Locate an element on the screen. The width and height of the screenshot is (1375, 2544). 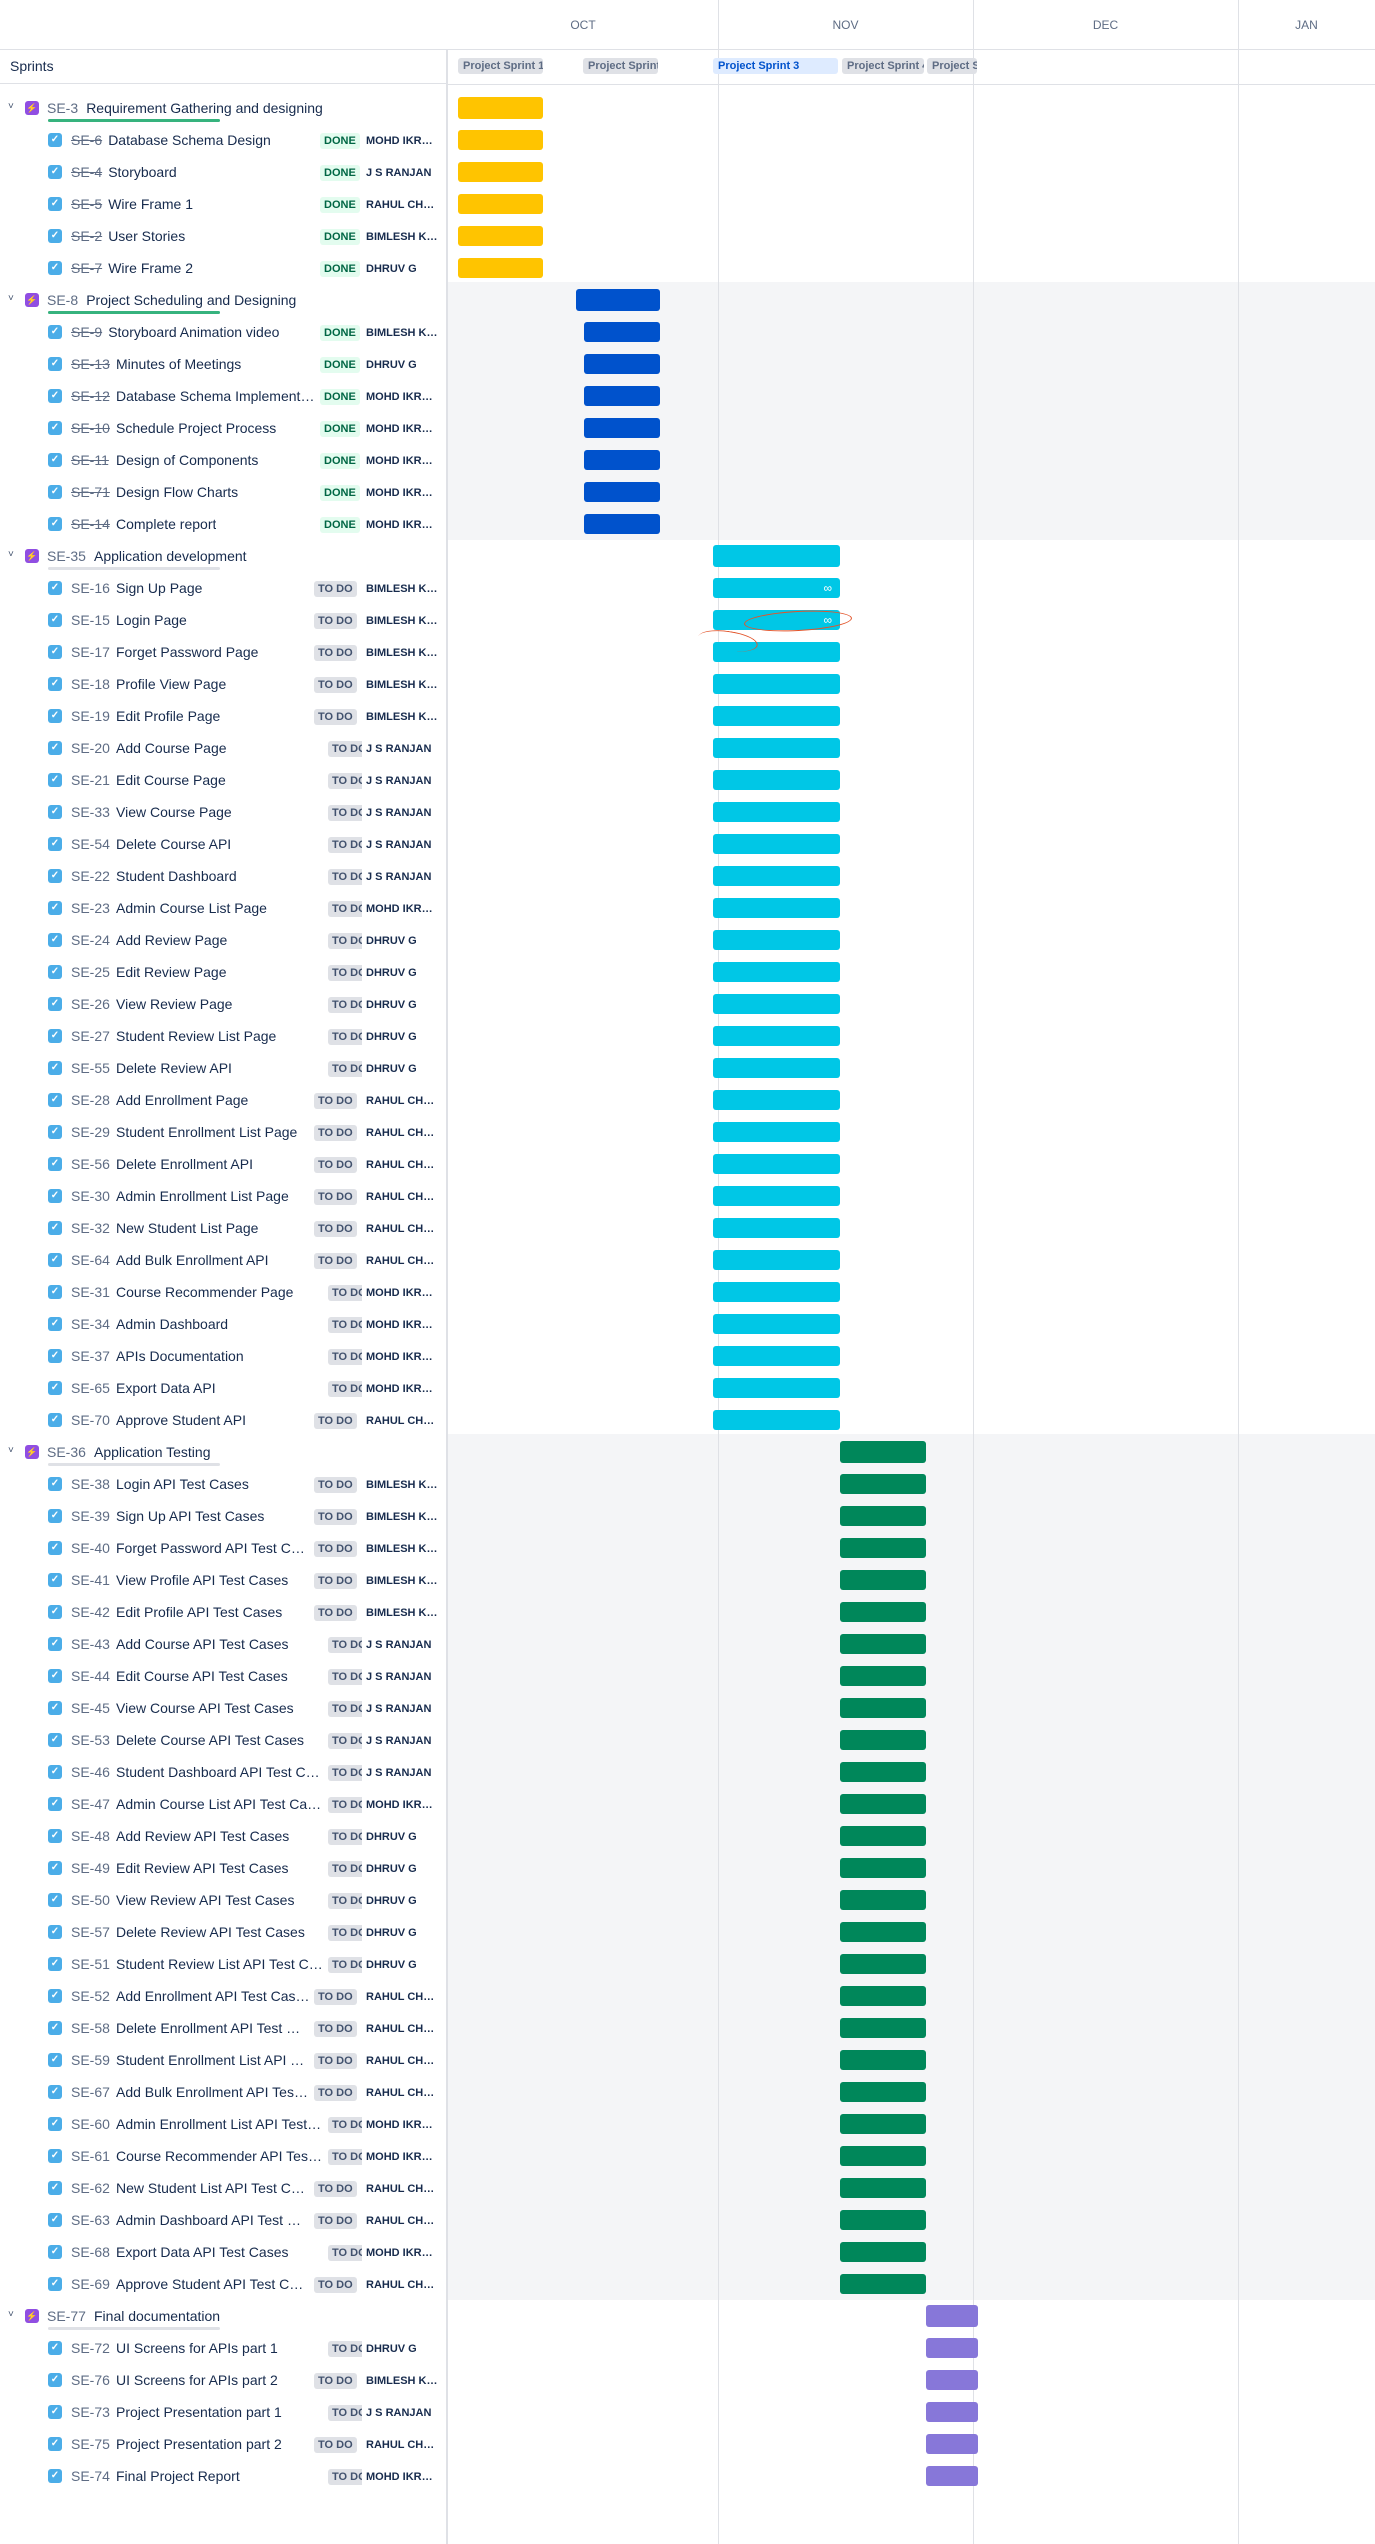
task-key: SE-23 is located at coordinates (90, 908).